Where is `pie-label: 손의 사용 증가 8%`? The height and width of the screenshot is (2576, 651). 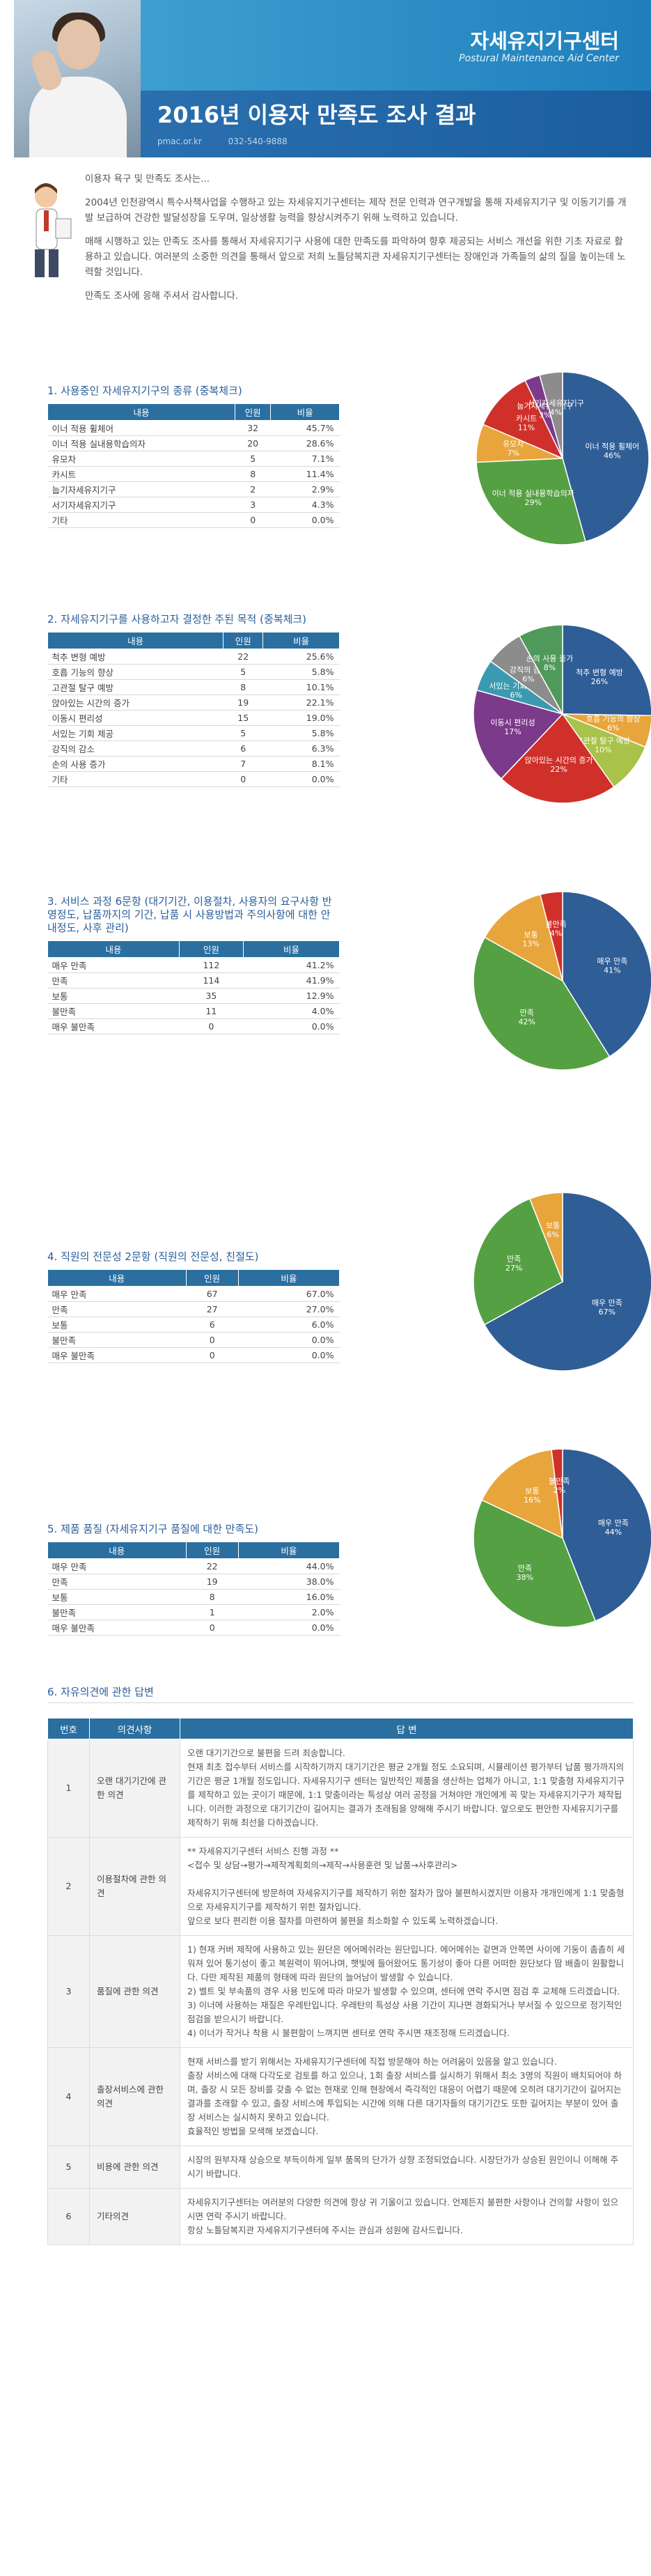
pie-label: 손의 사용 증가 8% is located at coordinates (550, 663).